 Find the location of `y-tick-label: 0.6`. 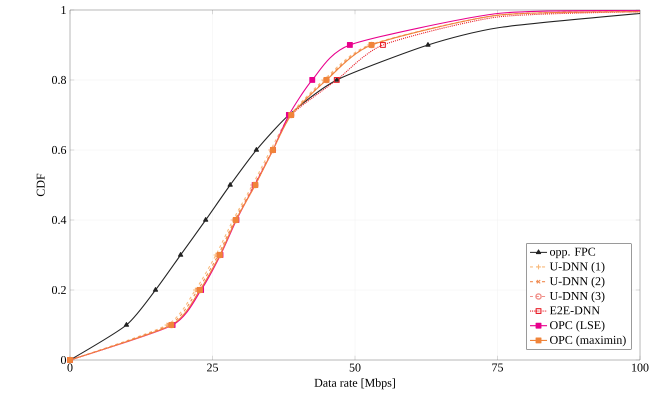

y-tick-label: 0.6 is located at coordinates (59, 150).